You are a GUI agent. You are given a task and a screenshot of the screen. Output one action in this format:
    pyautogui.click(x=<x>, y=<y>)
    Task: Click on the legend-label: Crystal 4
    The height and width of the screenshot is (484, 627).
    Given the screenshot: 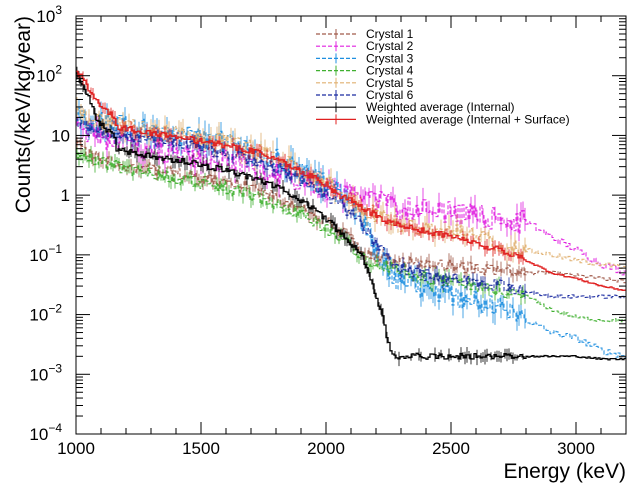 What is the action you would take?
    pyautogui.click(x=390, y=71)
    